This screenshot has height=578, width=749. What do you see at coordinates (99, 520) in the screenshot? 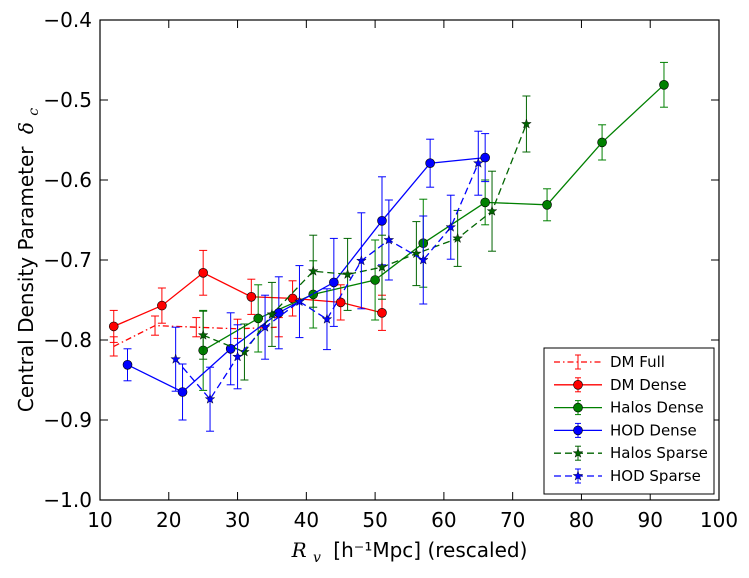
I see `x-tick-label: 10` at bounding box center [99, 520].